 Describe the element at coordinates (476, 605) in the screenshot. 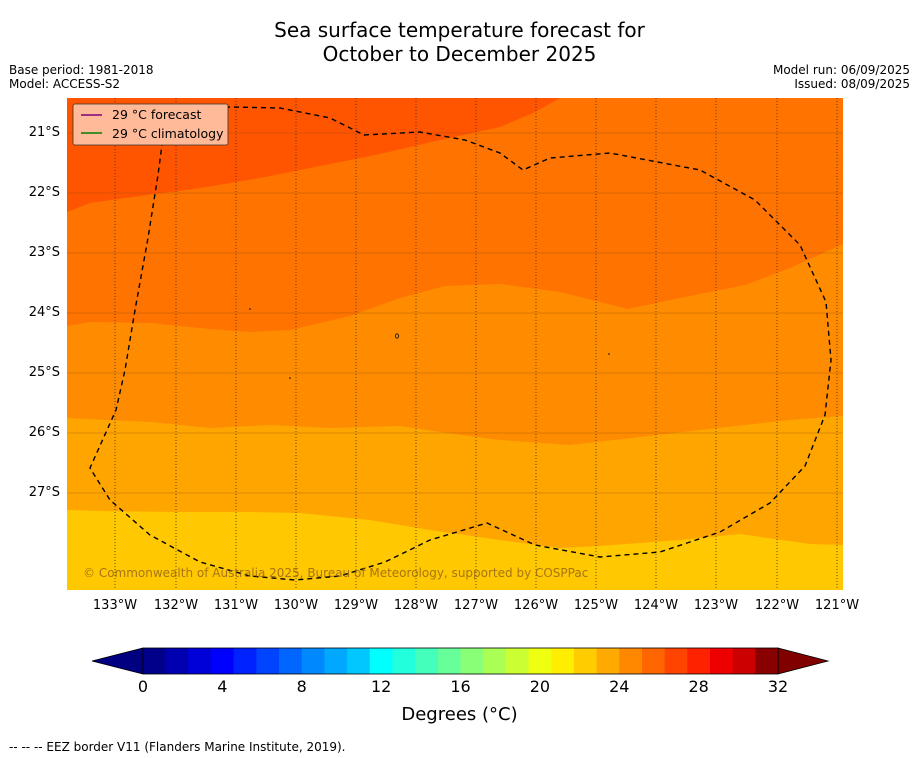

I see `longitude-tick-label: 127°W` at that location.